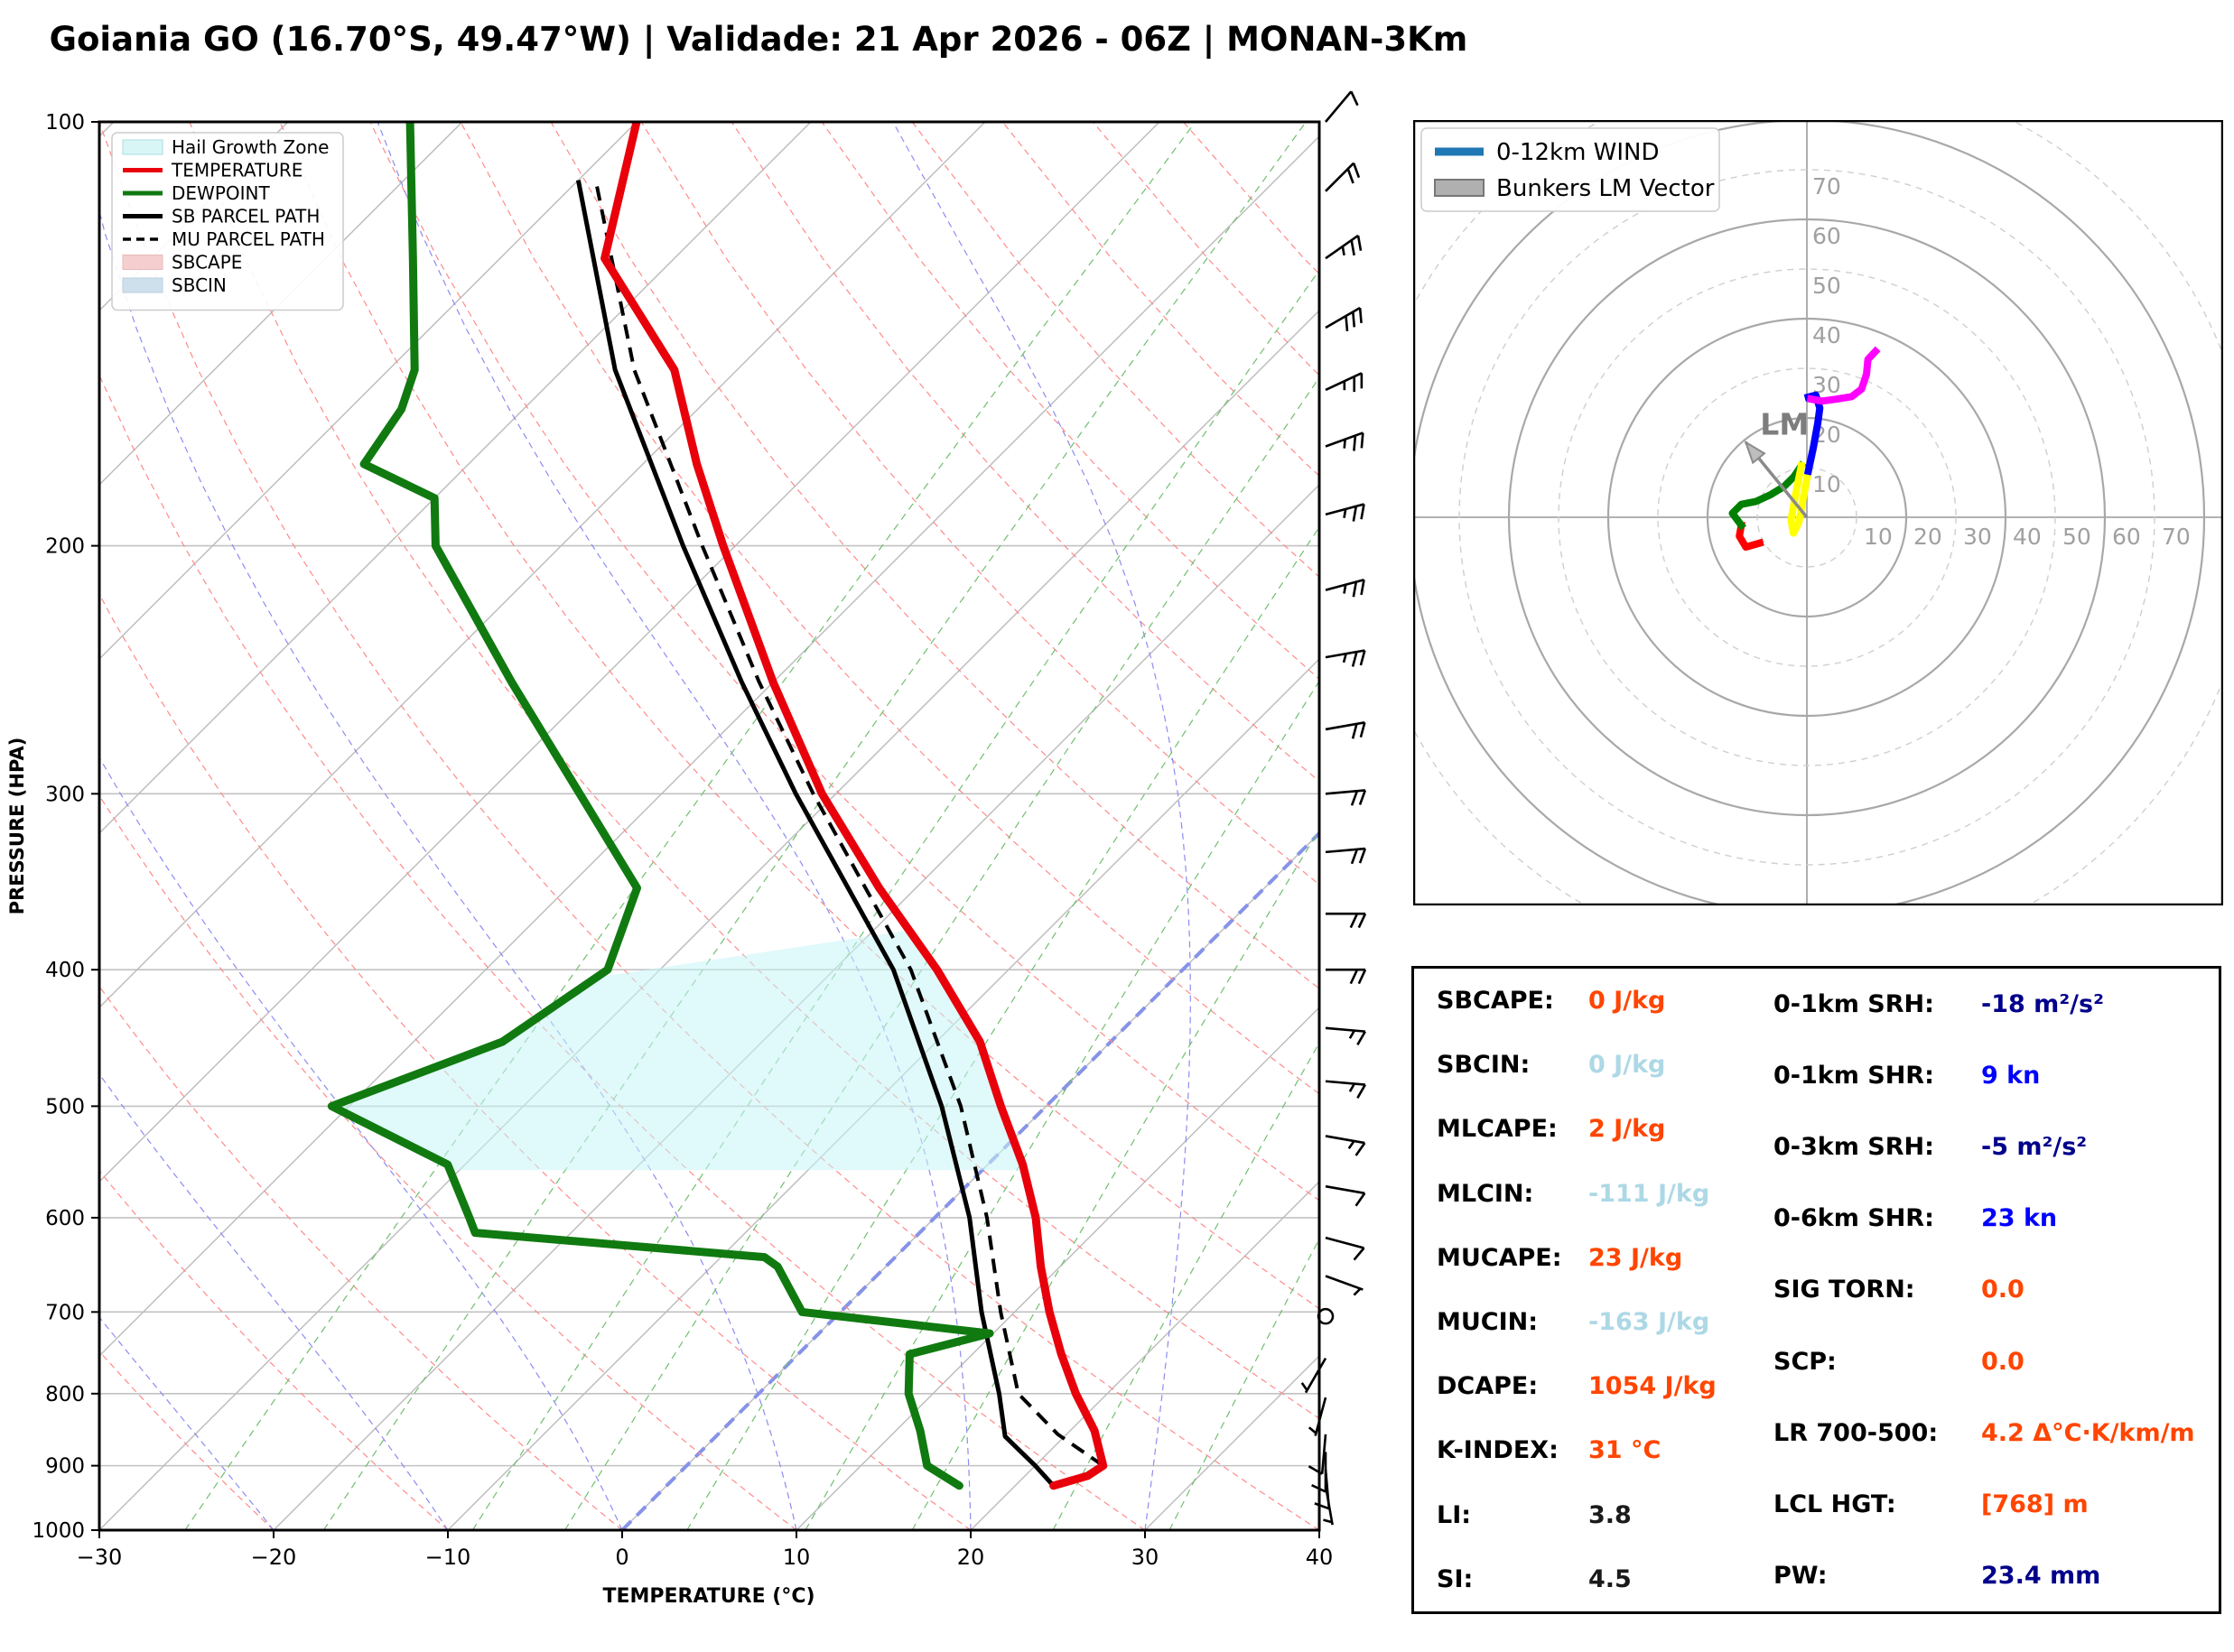 The width and height of the screenshot is (2234, 1652). I want to click on stat-row: 0-1km SRH: -18 m²/s², so click(1990, 1004).